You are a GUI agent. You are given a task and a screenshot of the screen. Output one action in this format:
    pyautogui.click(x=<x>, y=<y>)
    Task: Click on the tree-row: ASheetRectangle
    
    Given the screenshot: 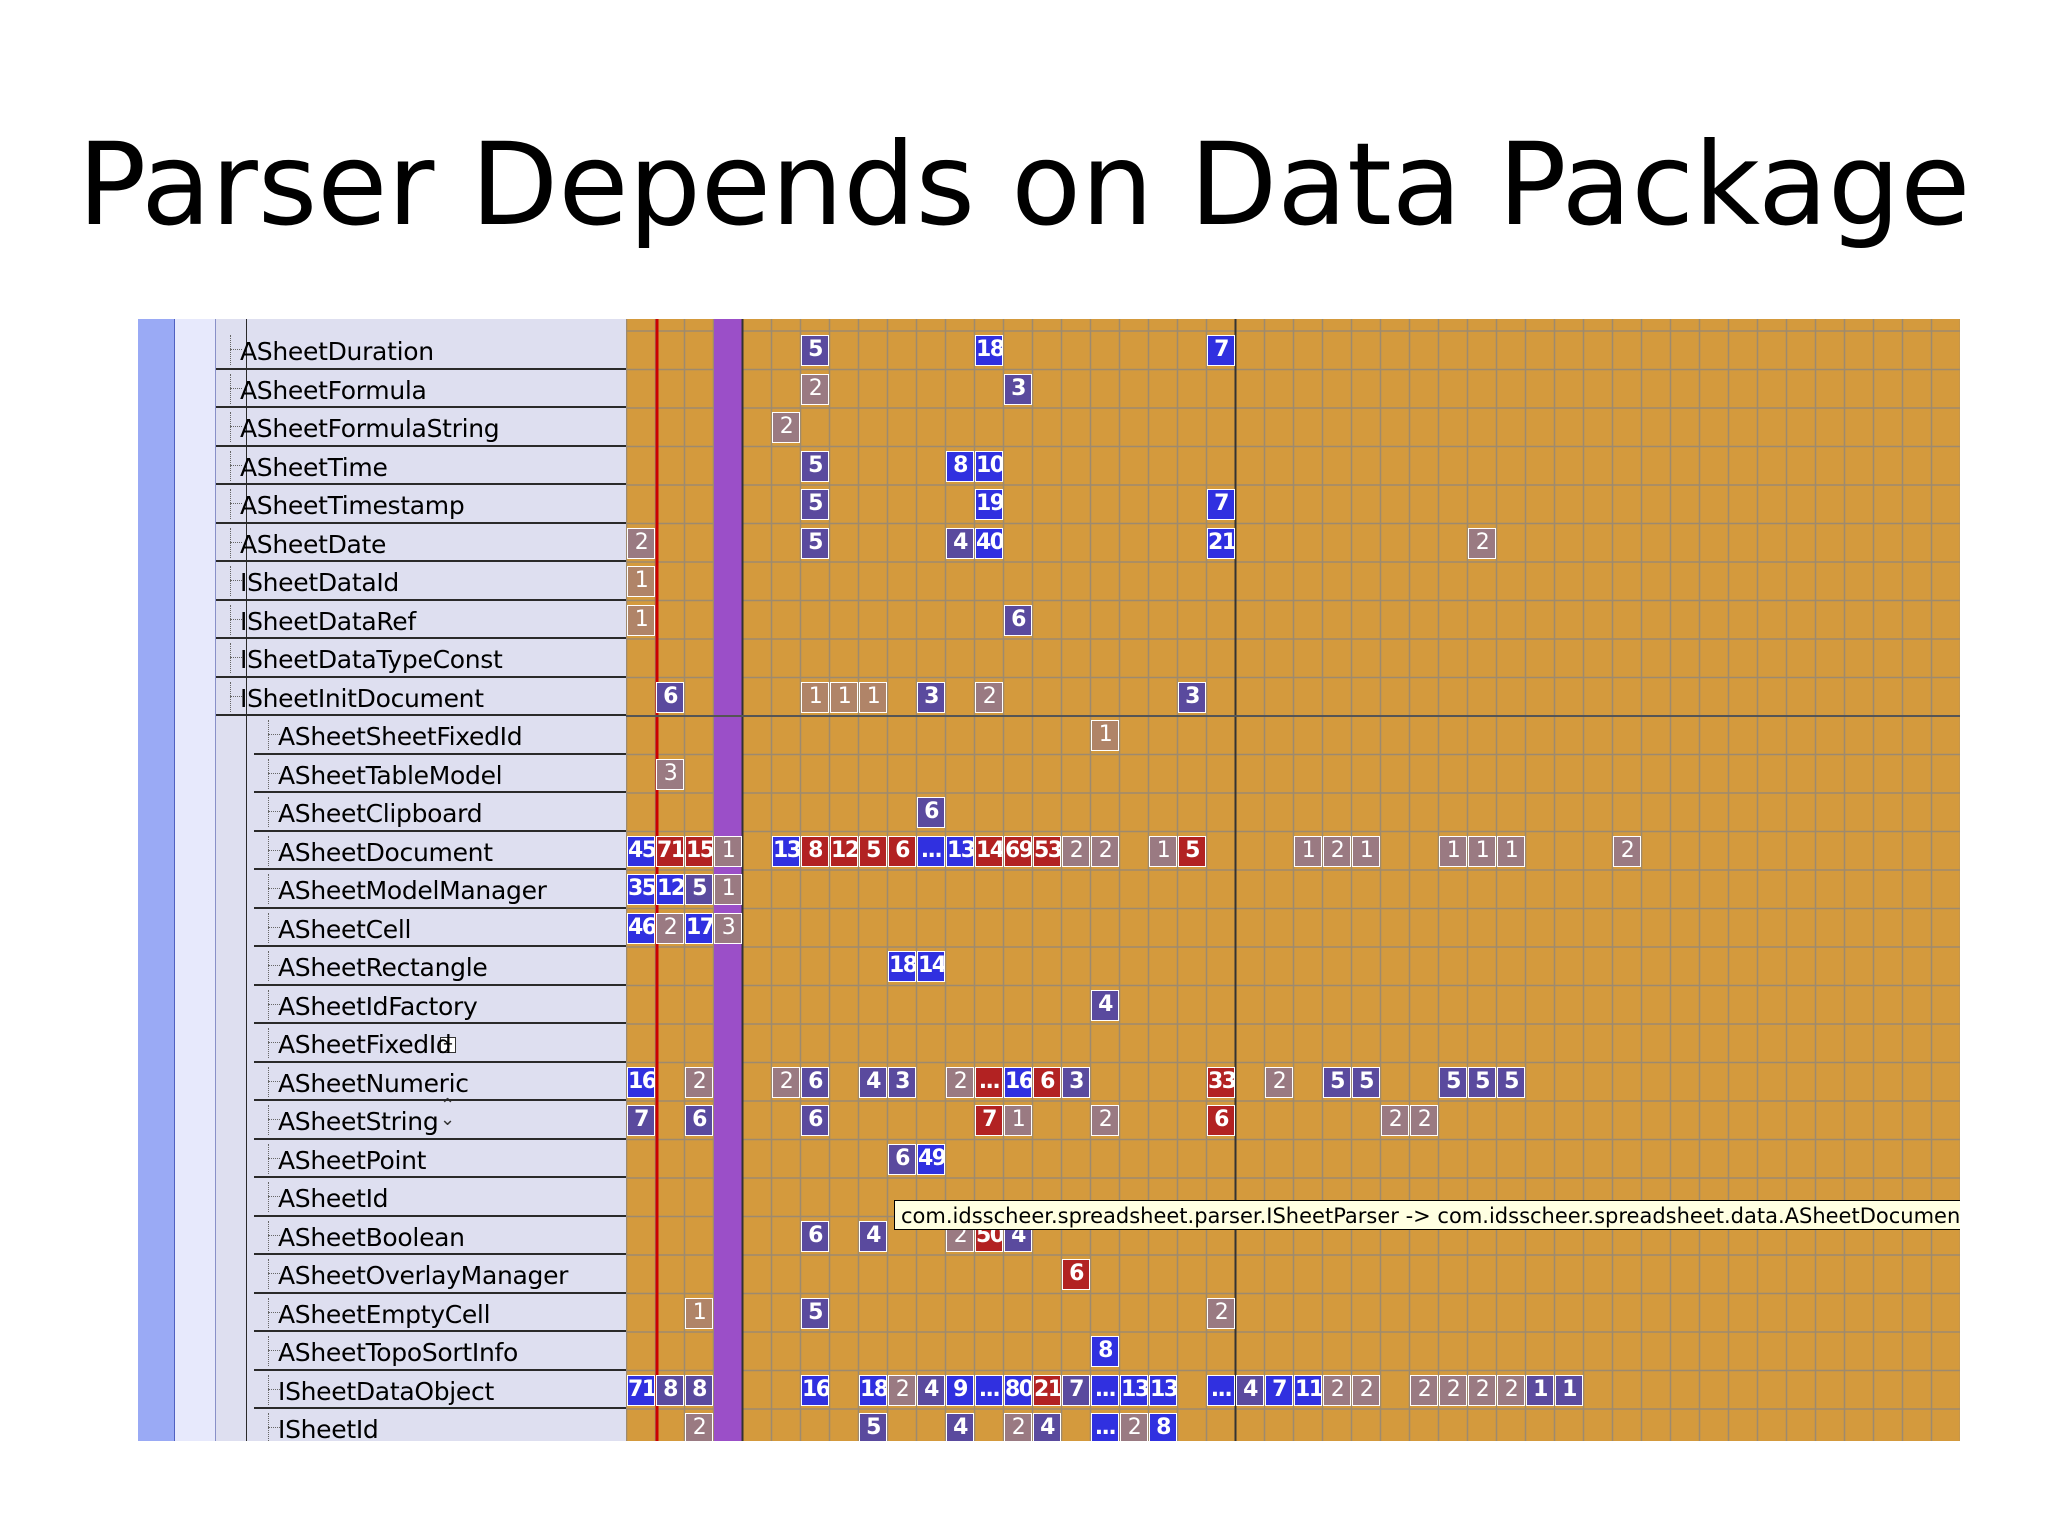 What is the action you would take?
    pyautogui.click(x=440, y=966)
    